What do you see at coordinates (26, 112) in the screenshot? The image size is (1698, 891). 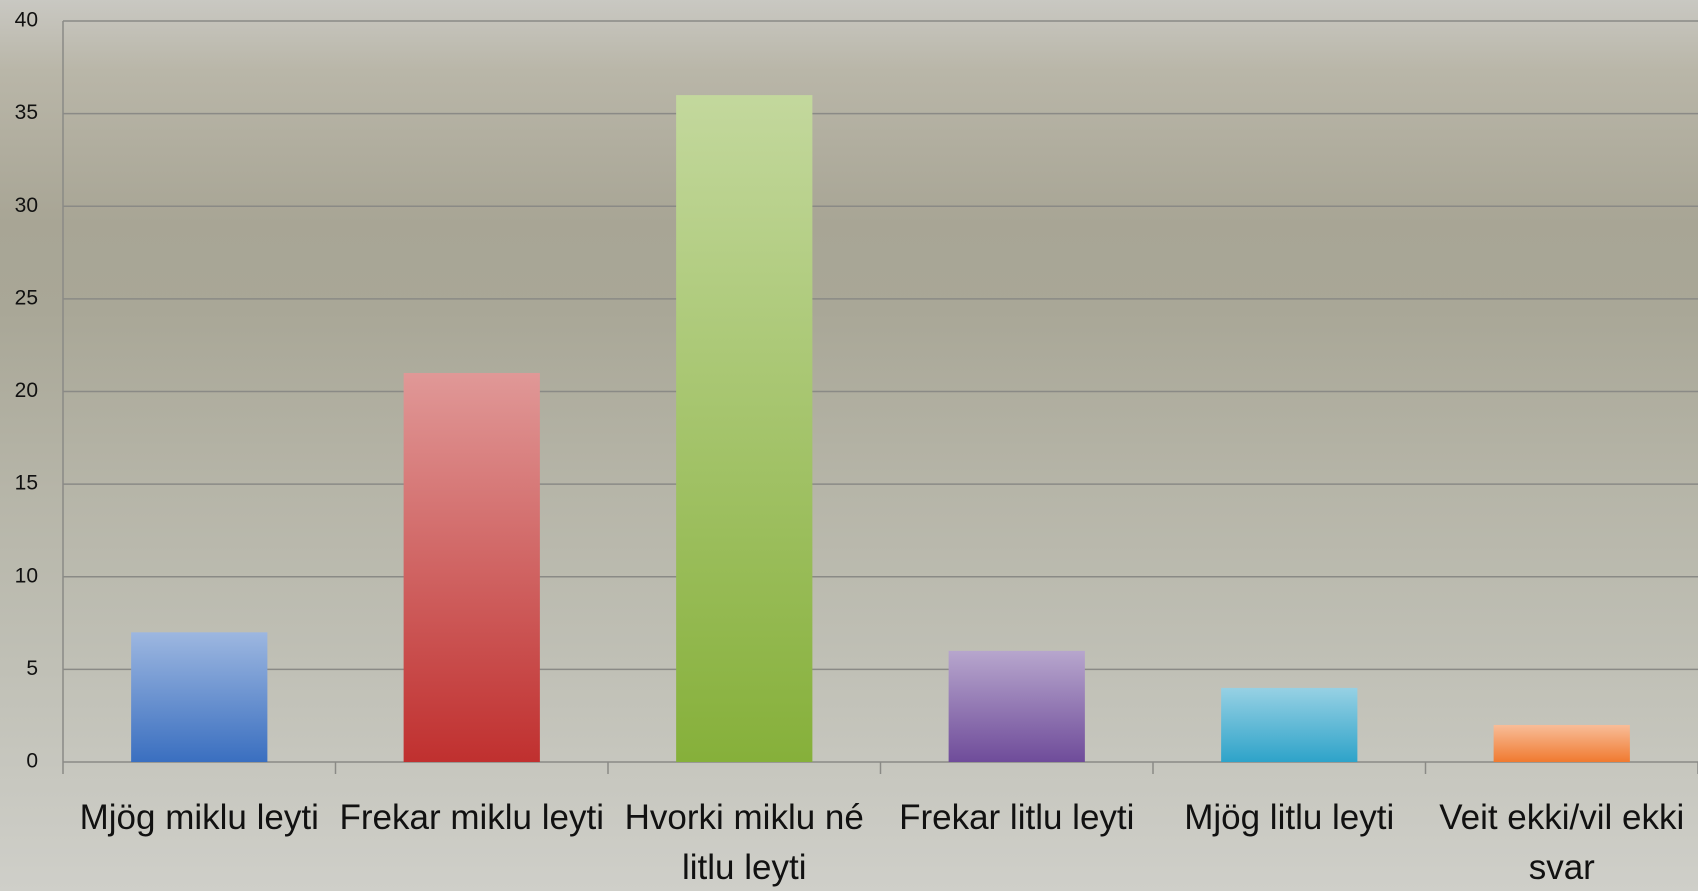 I see `y-tick-label: 35` at bounding box center [26, 112].